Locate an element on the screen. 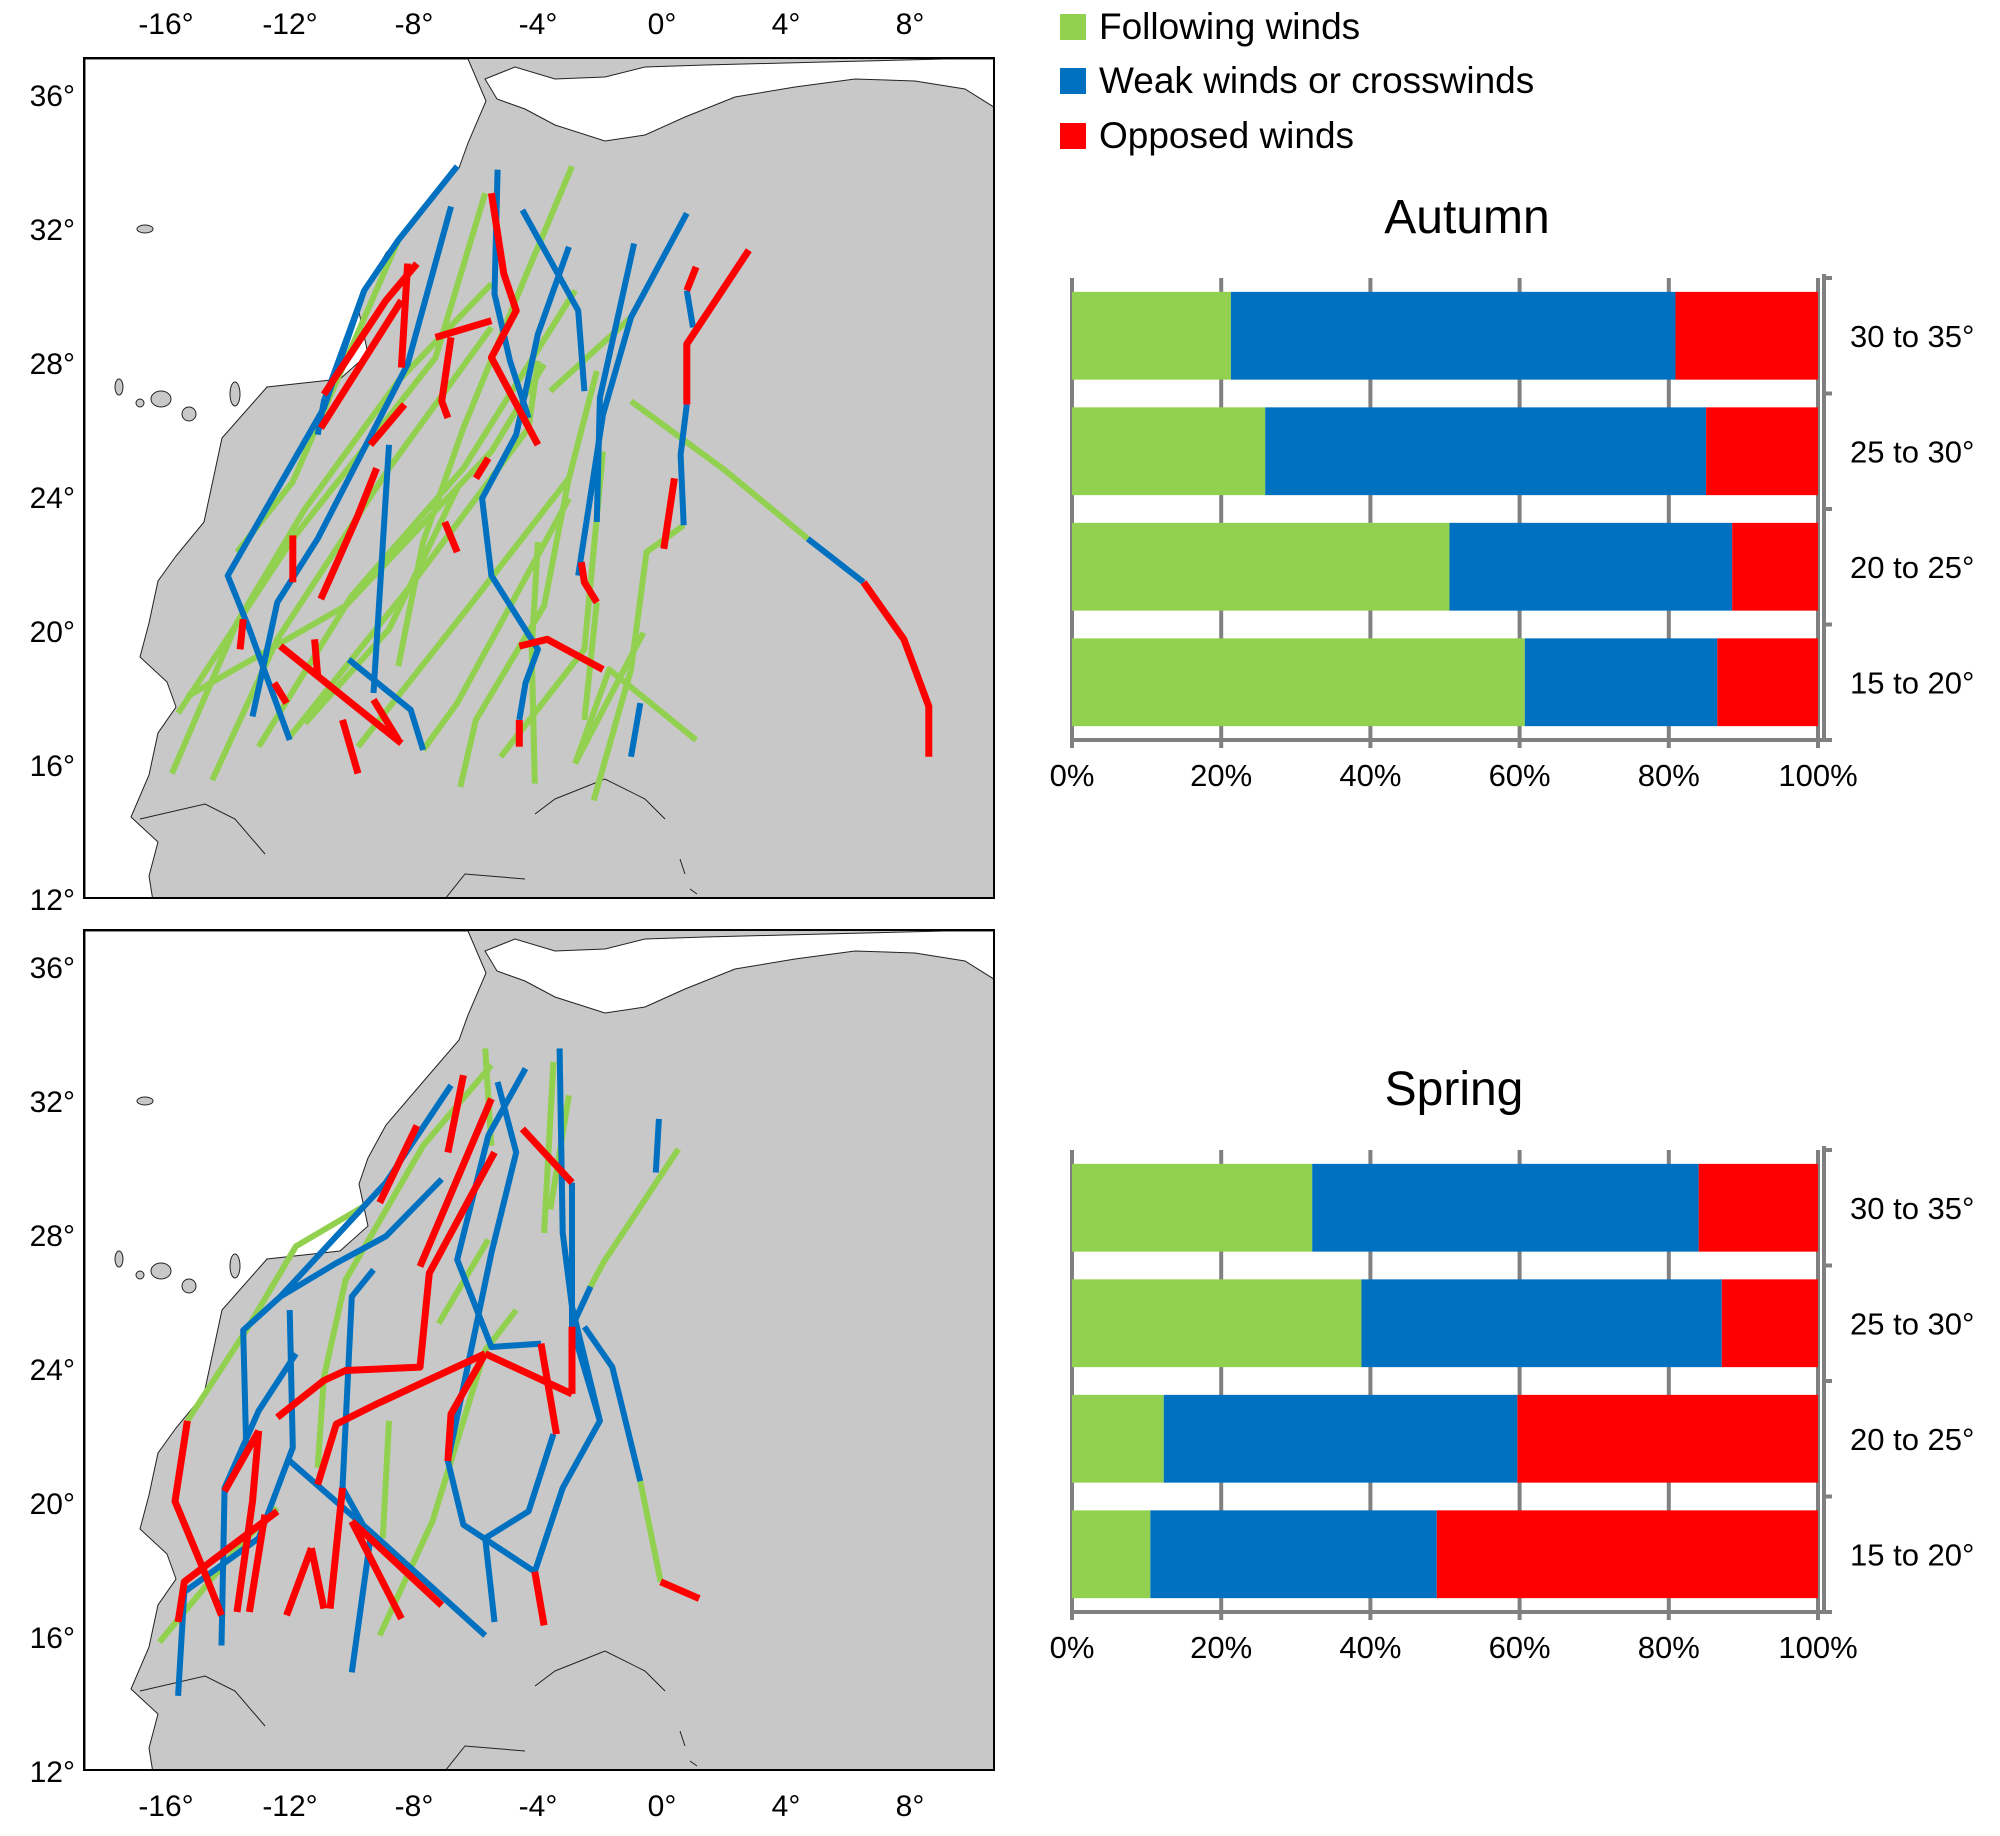 The height and width of the screenshot is (1836, 2000). legend-swatch-green is located at coordinates (1073, 27).